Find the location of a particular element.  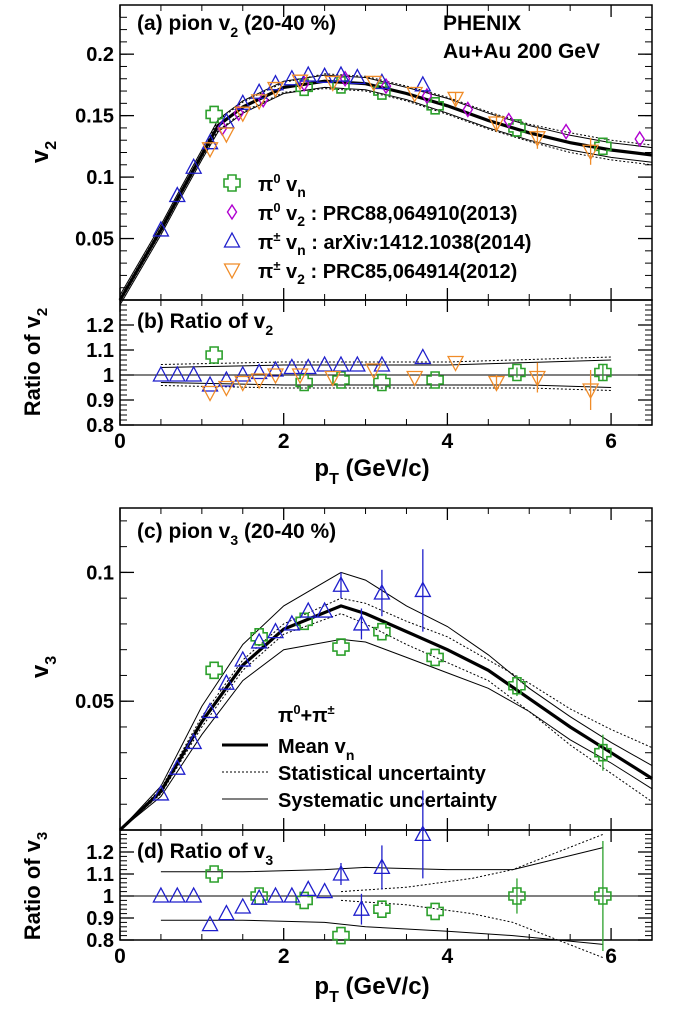

panel-b-ylabel: Ratio of v2 is located at coordinates (35, 362).